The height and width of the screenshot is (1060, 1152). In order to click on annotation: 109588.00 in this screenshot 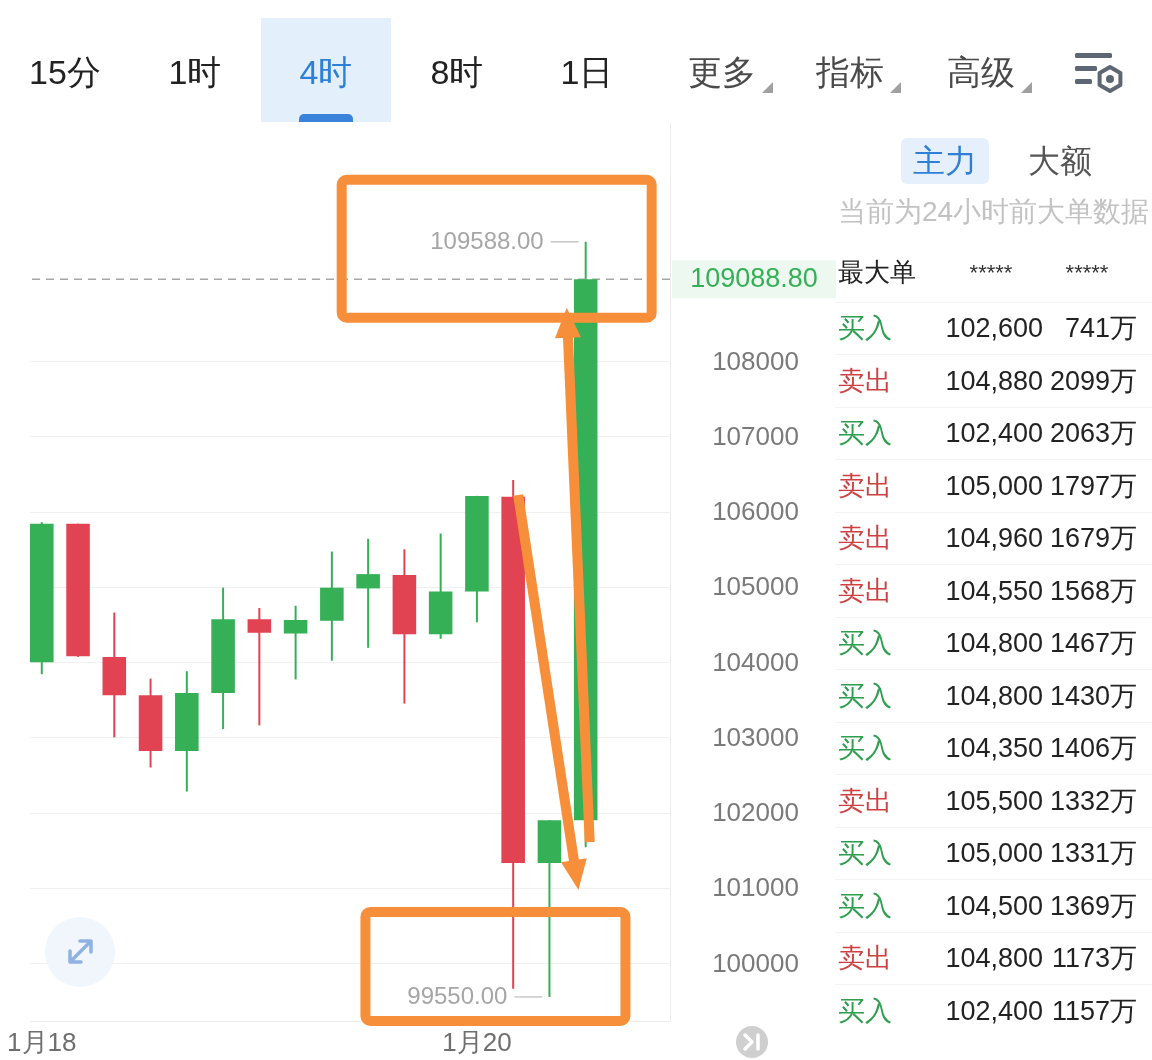, I will do `click(487, 240)`.